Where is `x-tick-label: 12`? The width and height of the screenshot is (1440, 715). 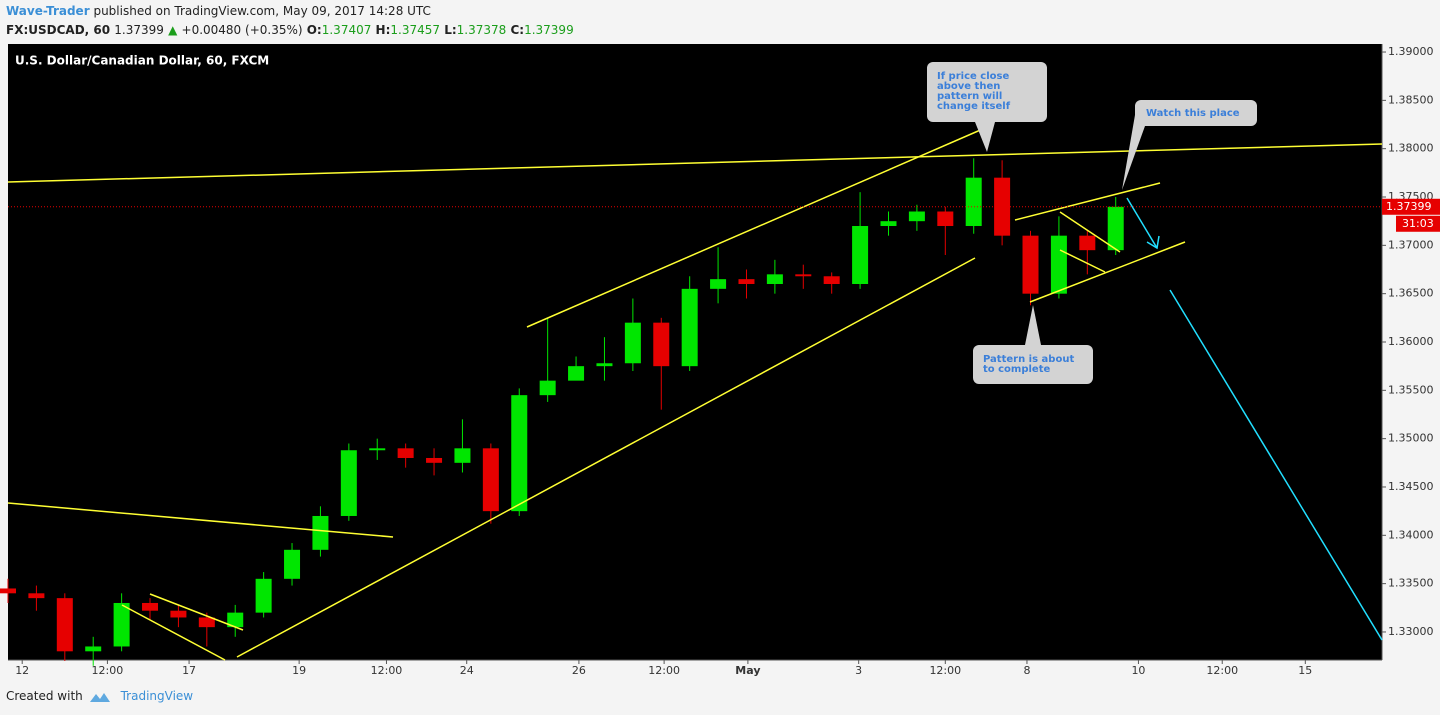 x-tick-label: 12 is located at coordinates (22, 670).